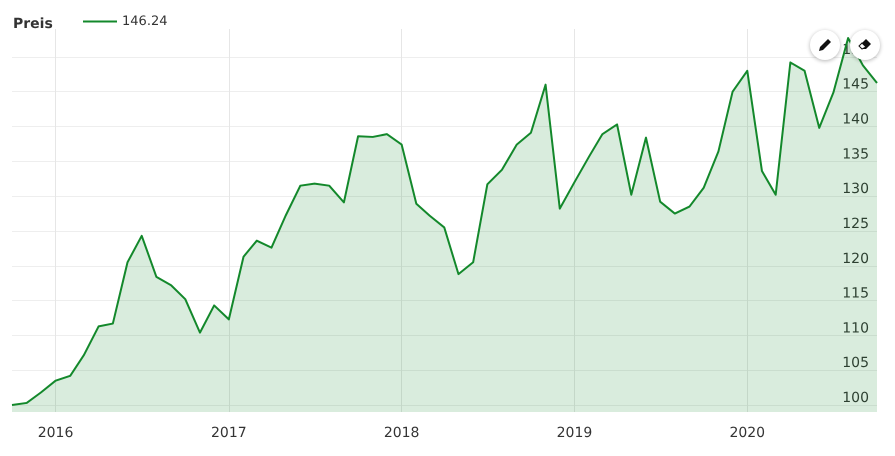 Image resolution: width=895 pixels, height=456 pixels. I want to click on legend-label: 146.24, so click(145, 21).